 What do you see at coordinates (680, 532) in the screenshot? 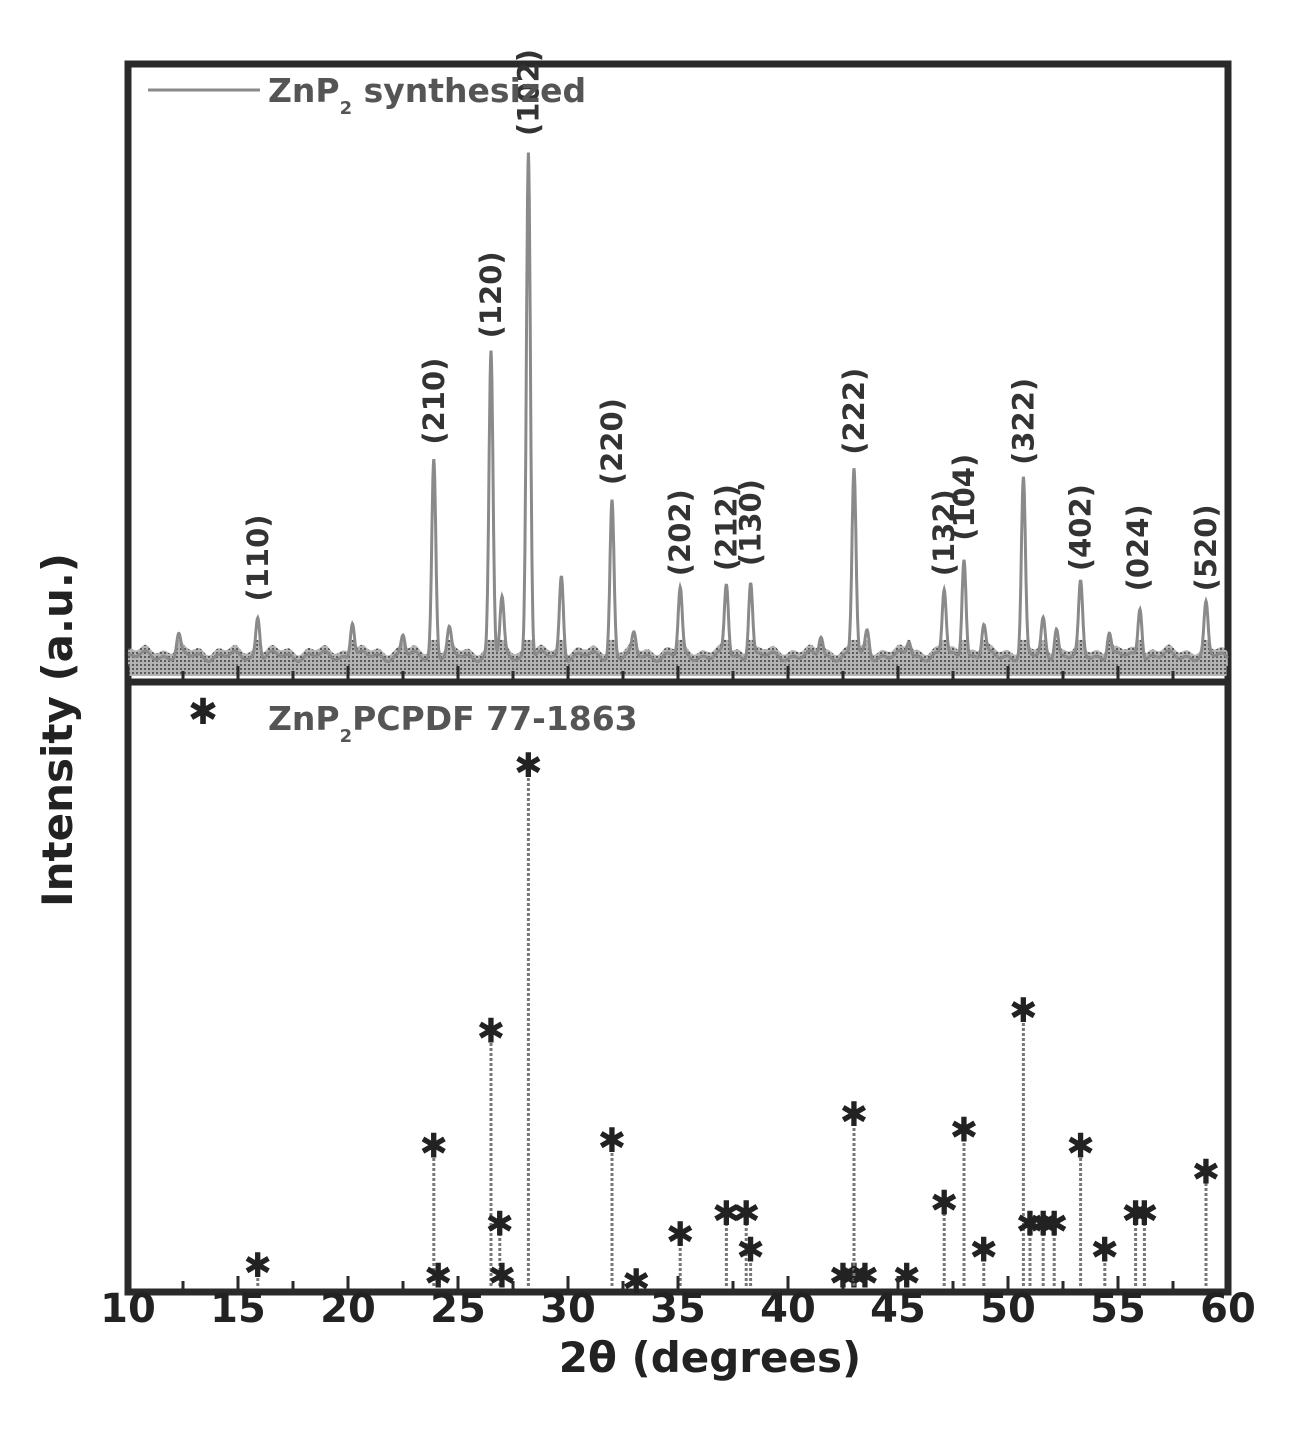
I see `peak-label: (202)` at bounding box center [680, 532].